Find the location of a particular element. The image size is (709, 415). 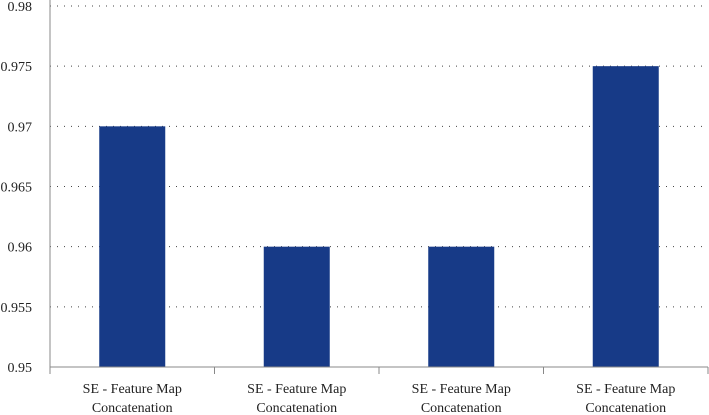

y-axis-ticks: 0.95 0.955 0.96 0.965 0.97 0.975 0.98 is located at coordinates (17, 188).